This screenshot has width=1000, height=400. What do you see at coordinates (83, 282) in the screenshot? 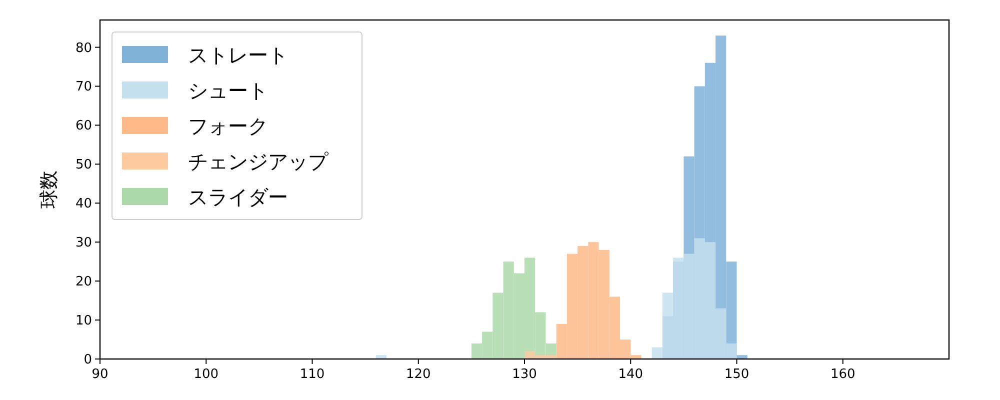
I see `y-tick-label: 20` at bounding box center [83, 282].